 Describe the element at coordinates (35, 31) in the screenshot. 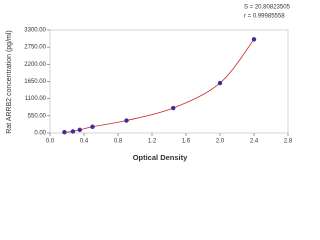

I see `y-tick-label: 3300.00` at that location.